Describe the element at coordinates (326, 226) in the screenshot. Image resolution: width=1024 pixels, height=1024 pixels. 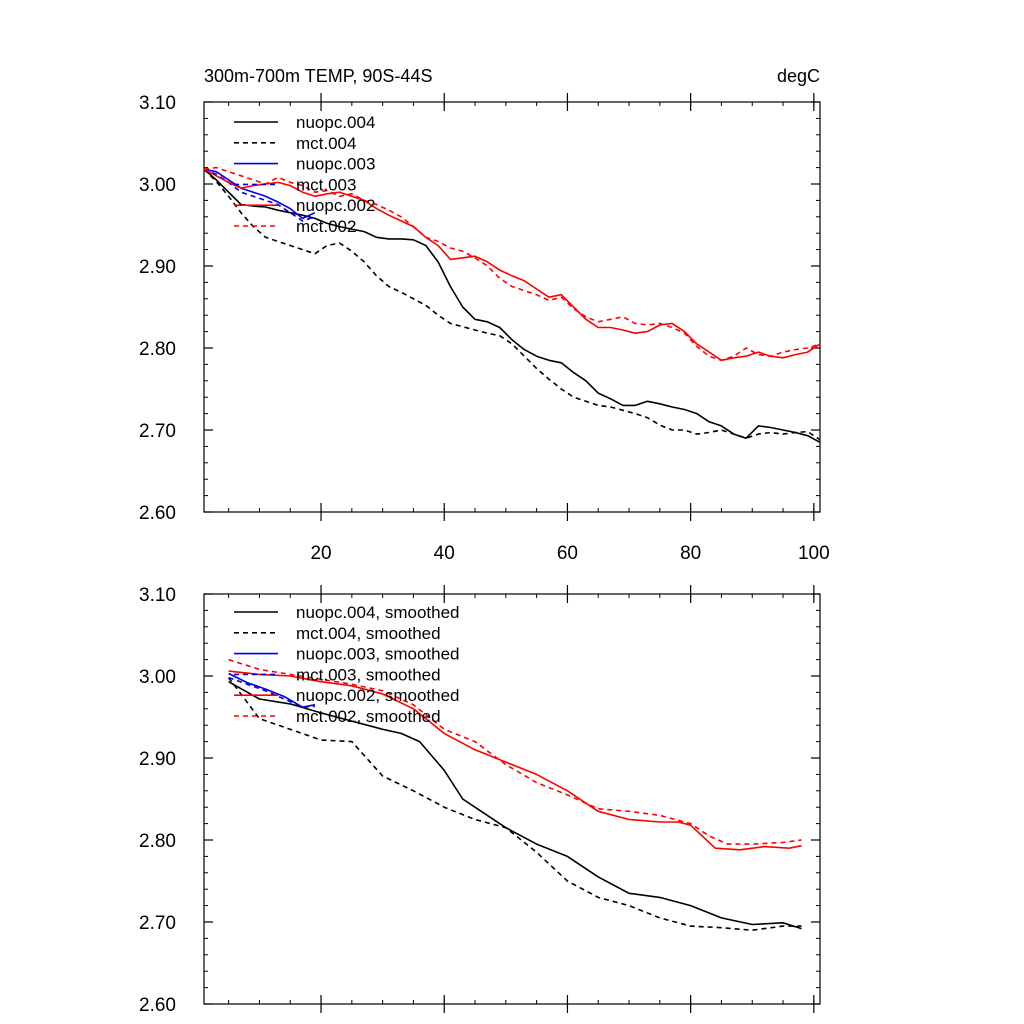
I see `legend-label: mct.002` at that location.